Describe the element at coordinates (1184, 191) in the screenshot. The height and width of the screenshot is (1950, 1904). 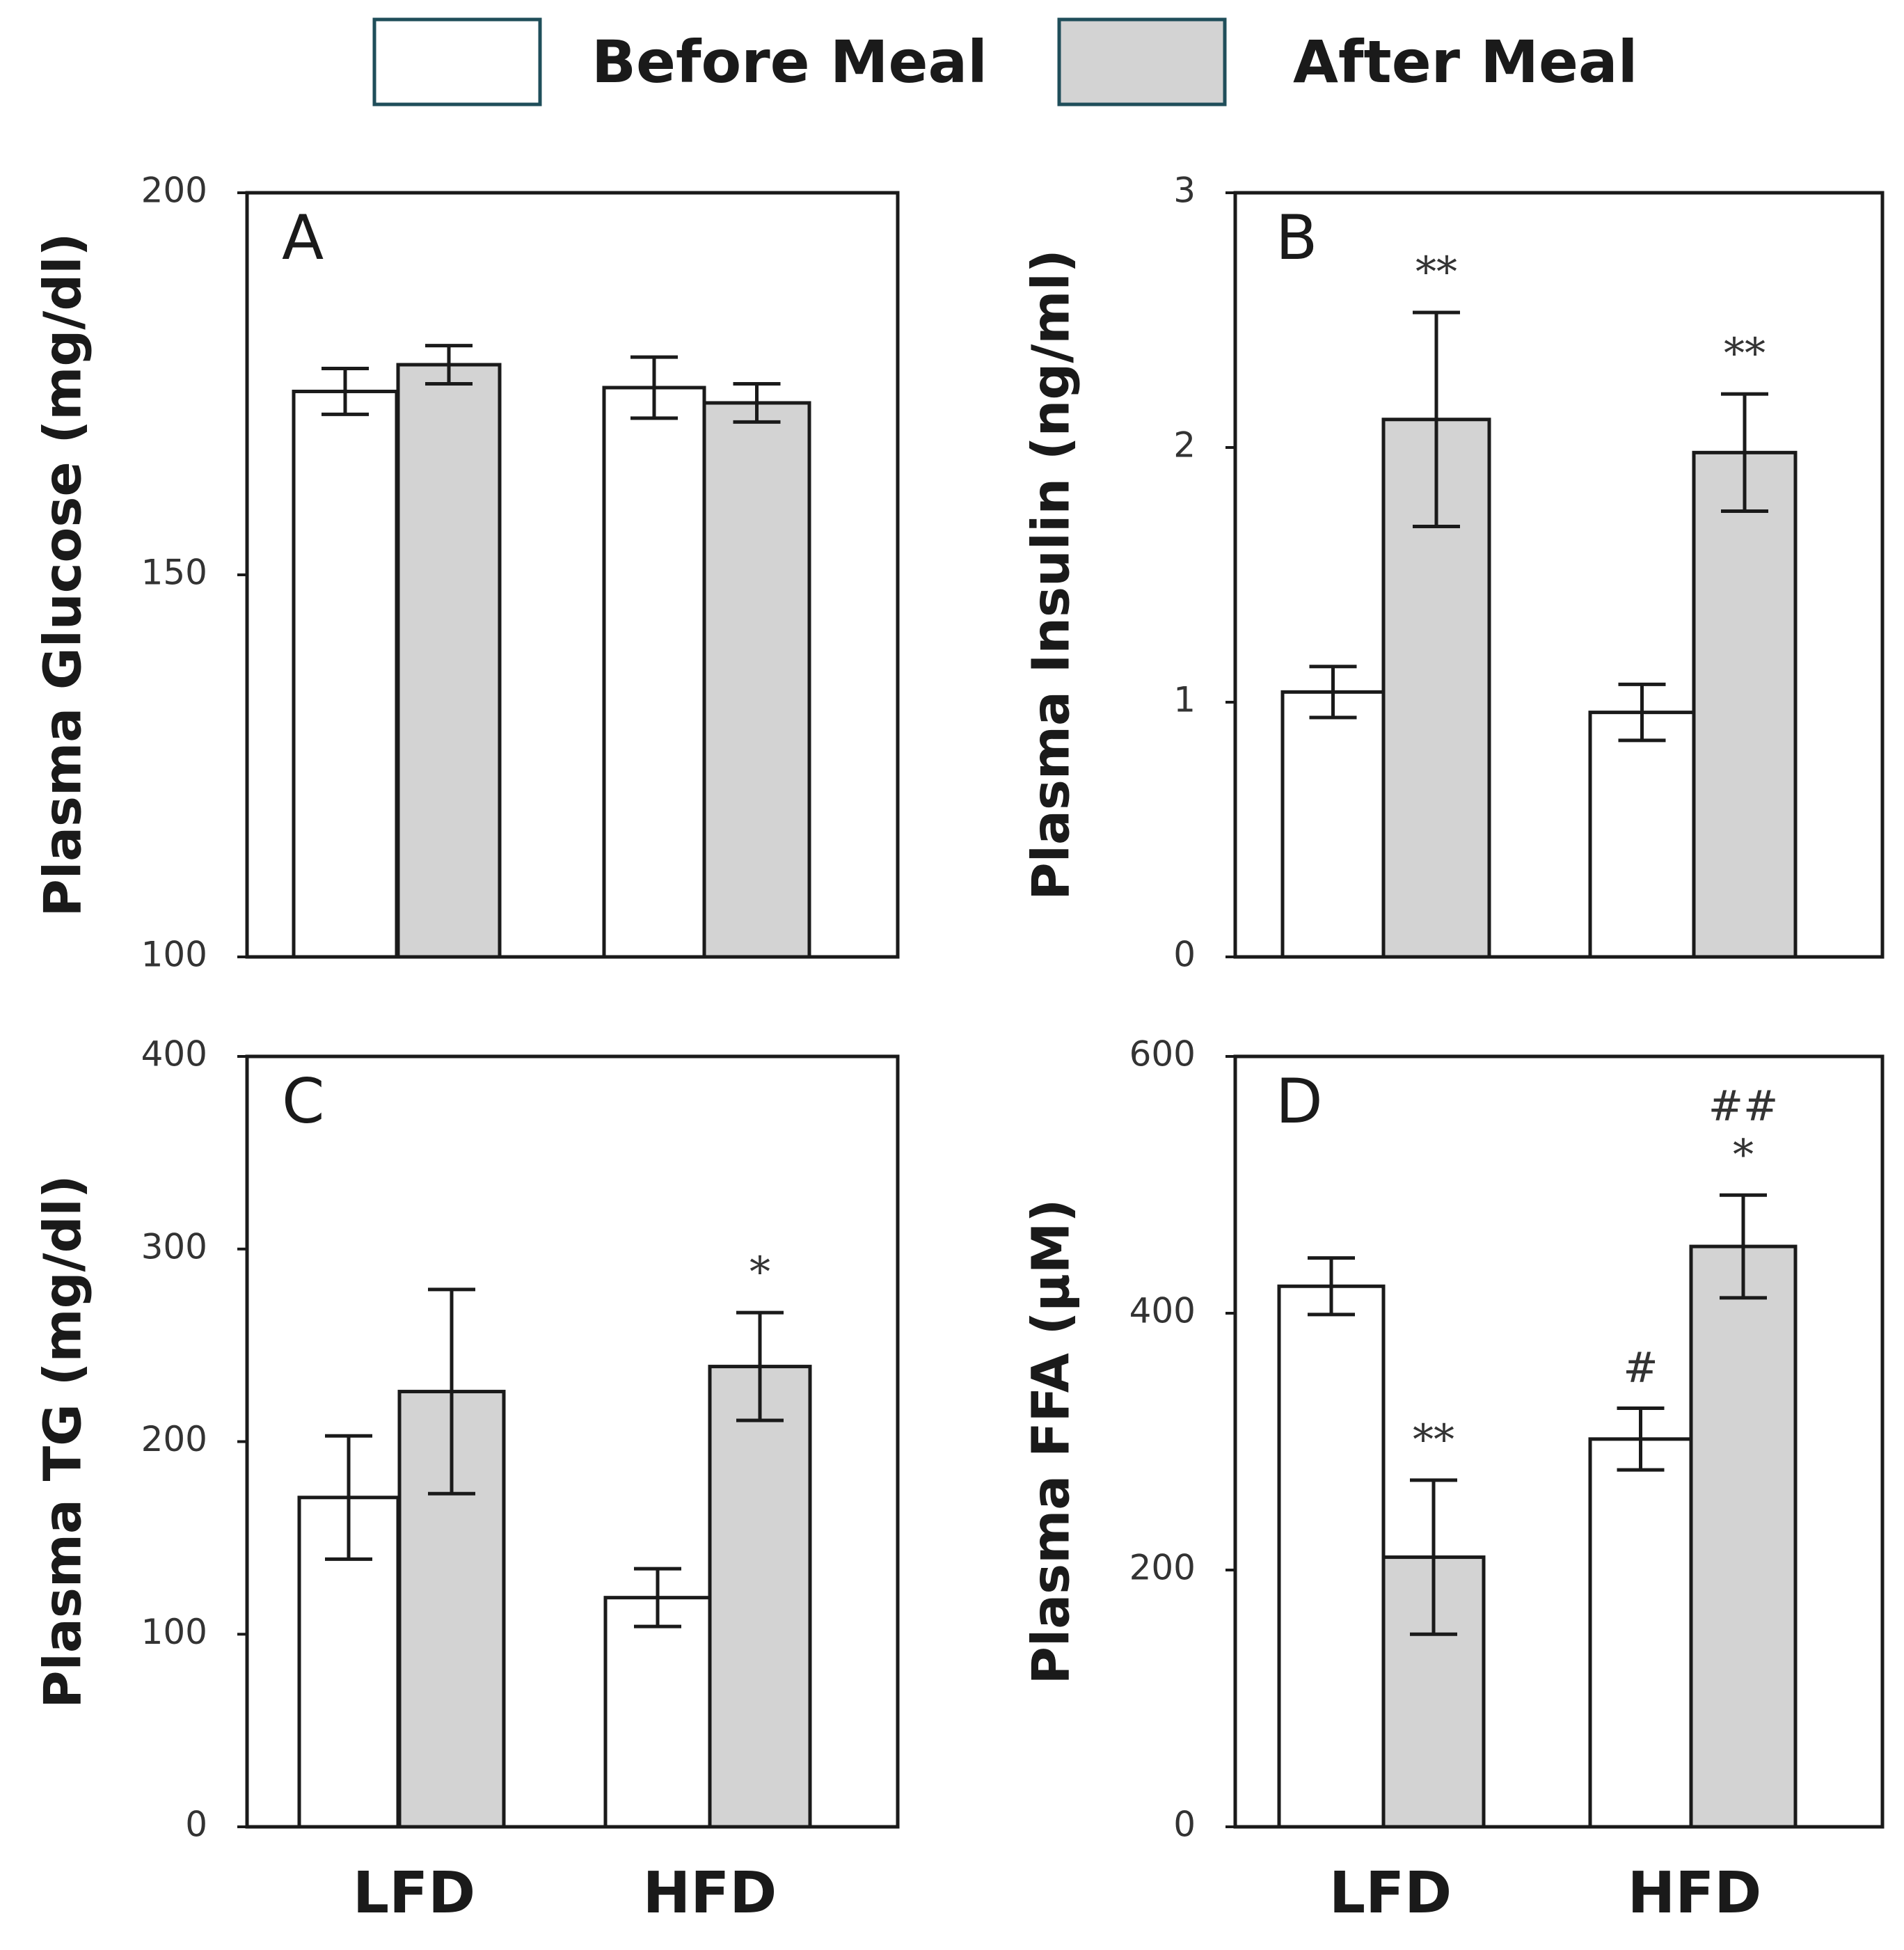
I see `y-tick-label: 3` at that location.